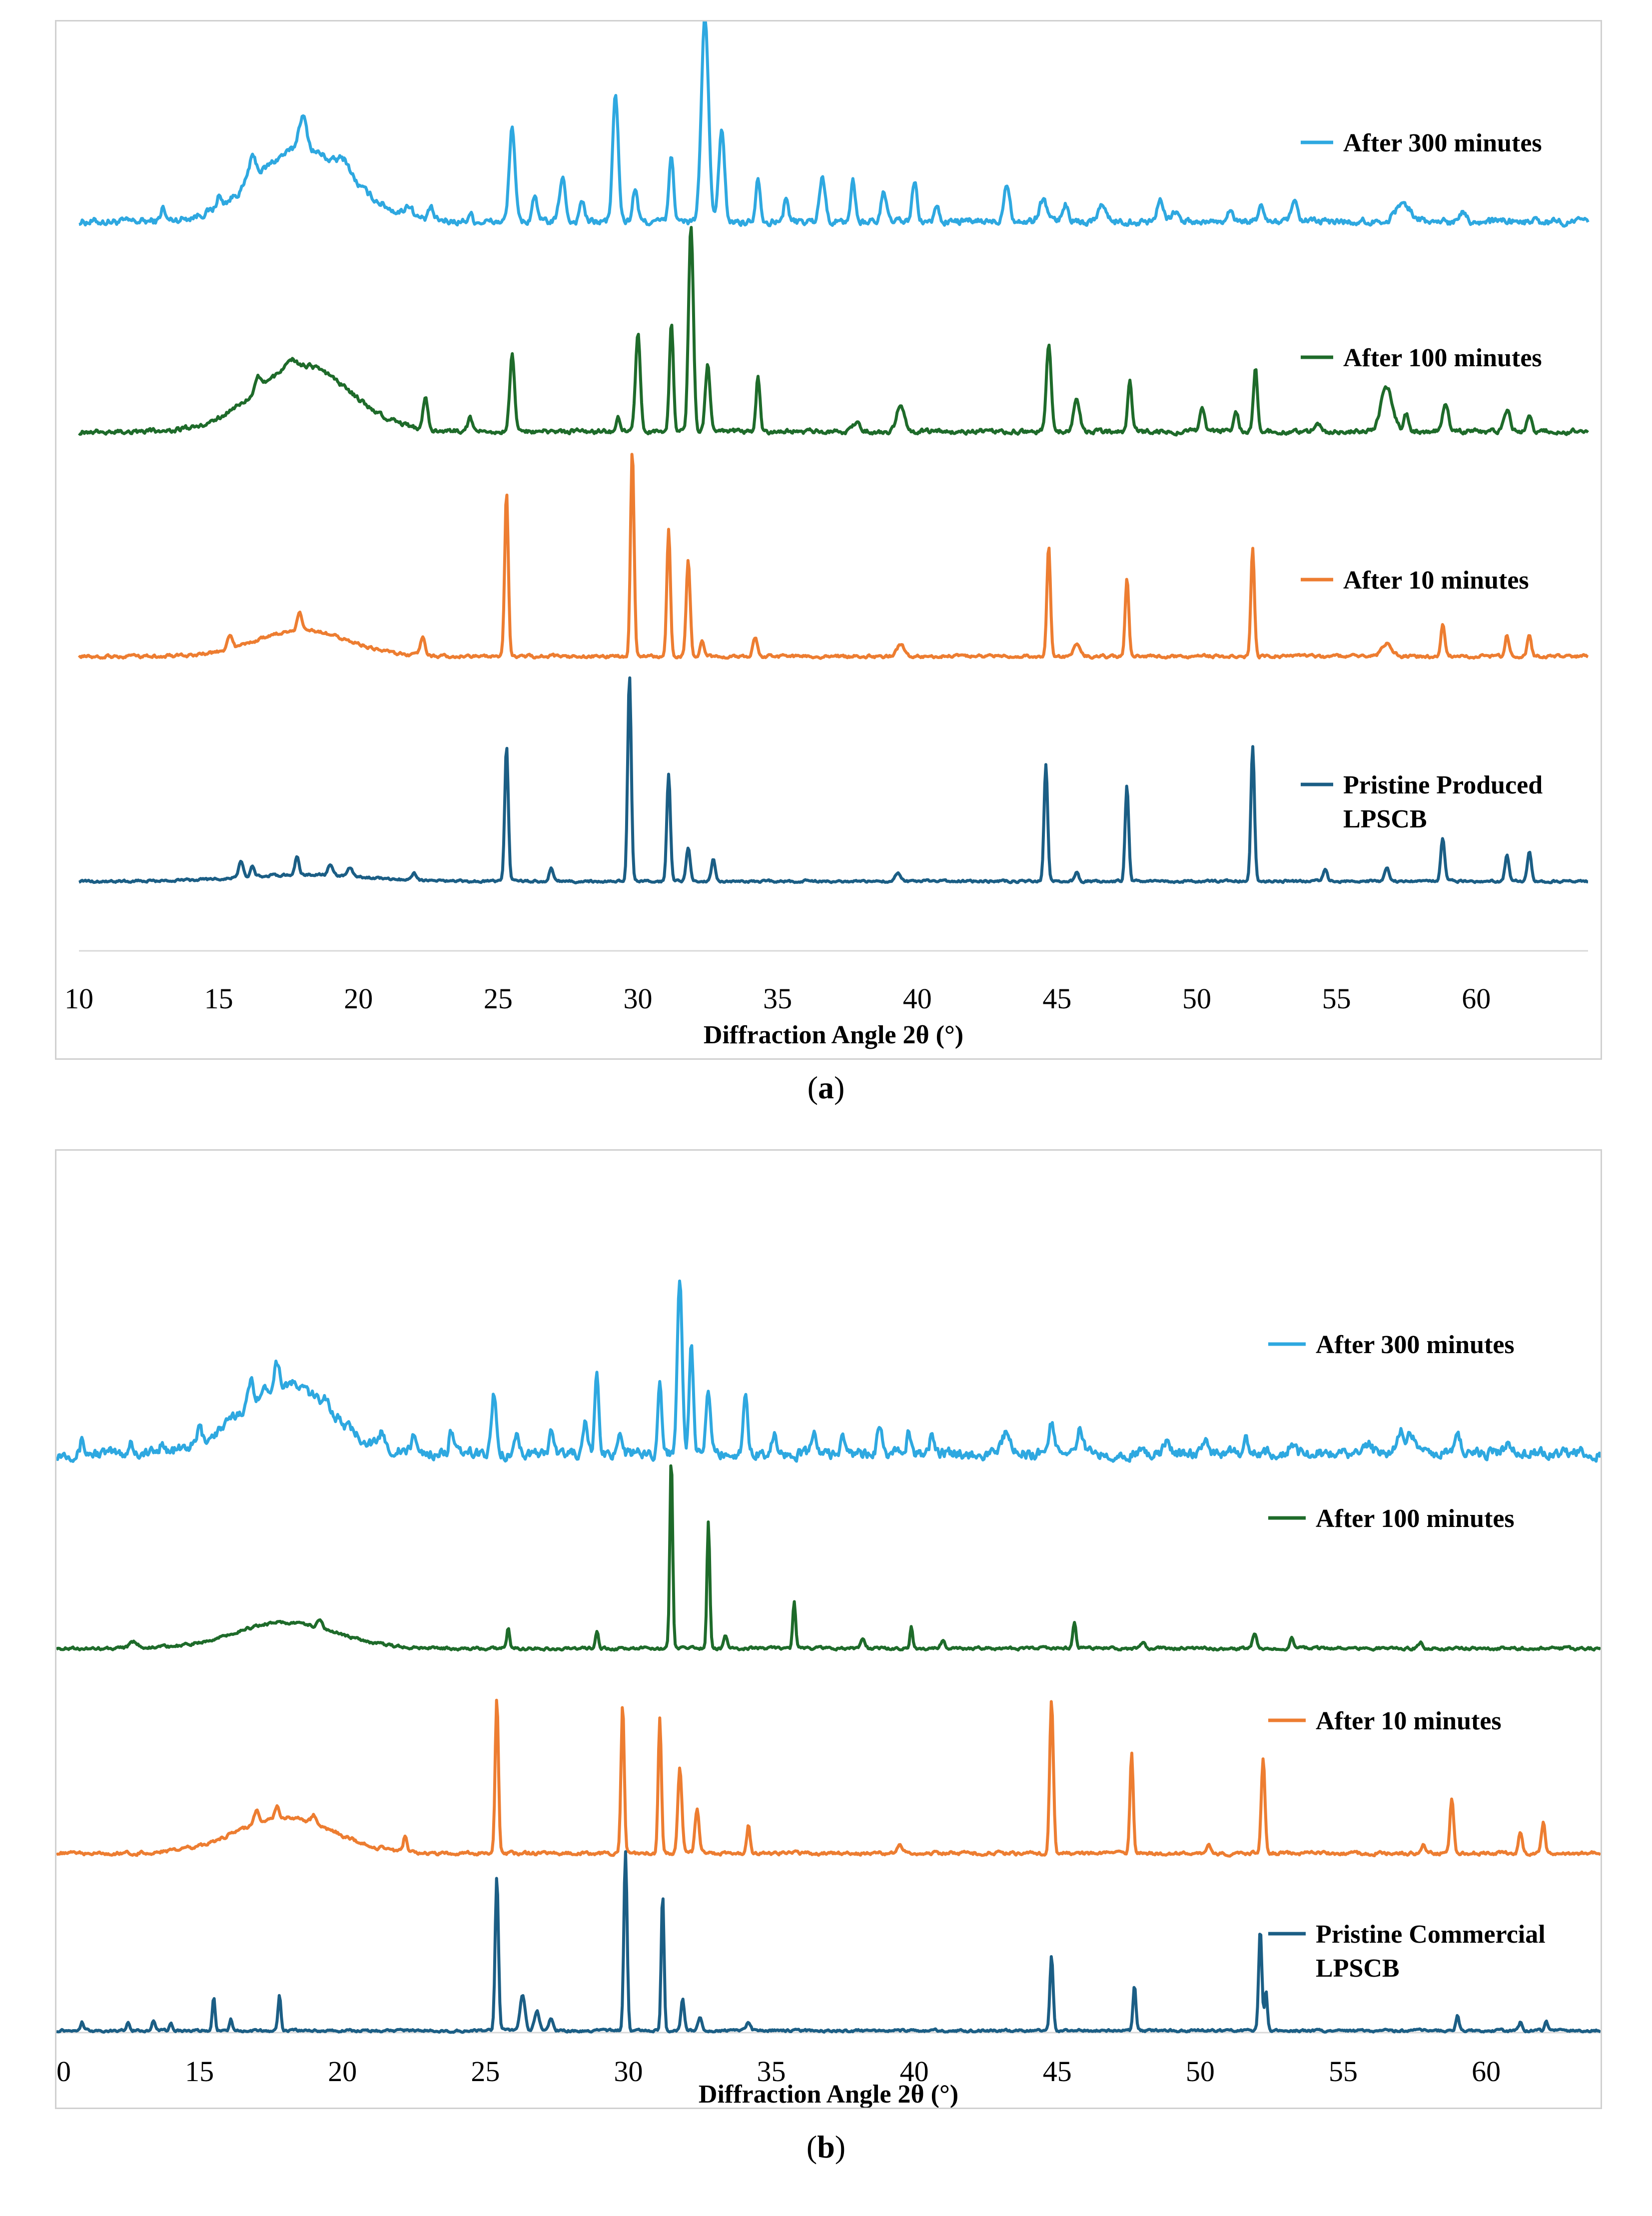  I want to click on series-line-pristine-commercial-lpscb, so click(828, 1942).